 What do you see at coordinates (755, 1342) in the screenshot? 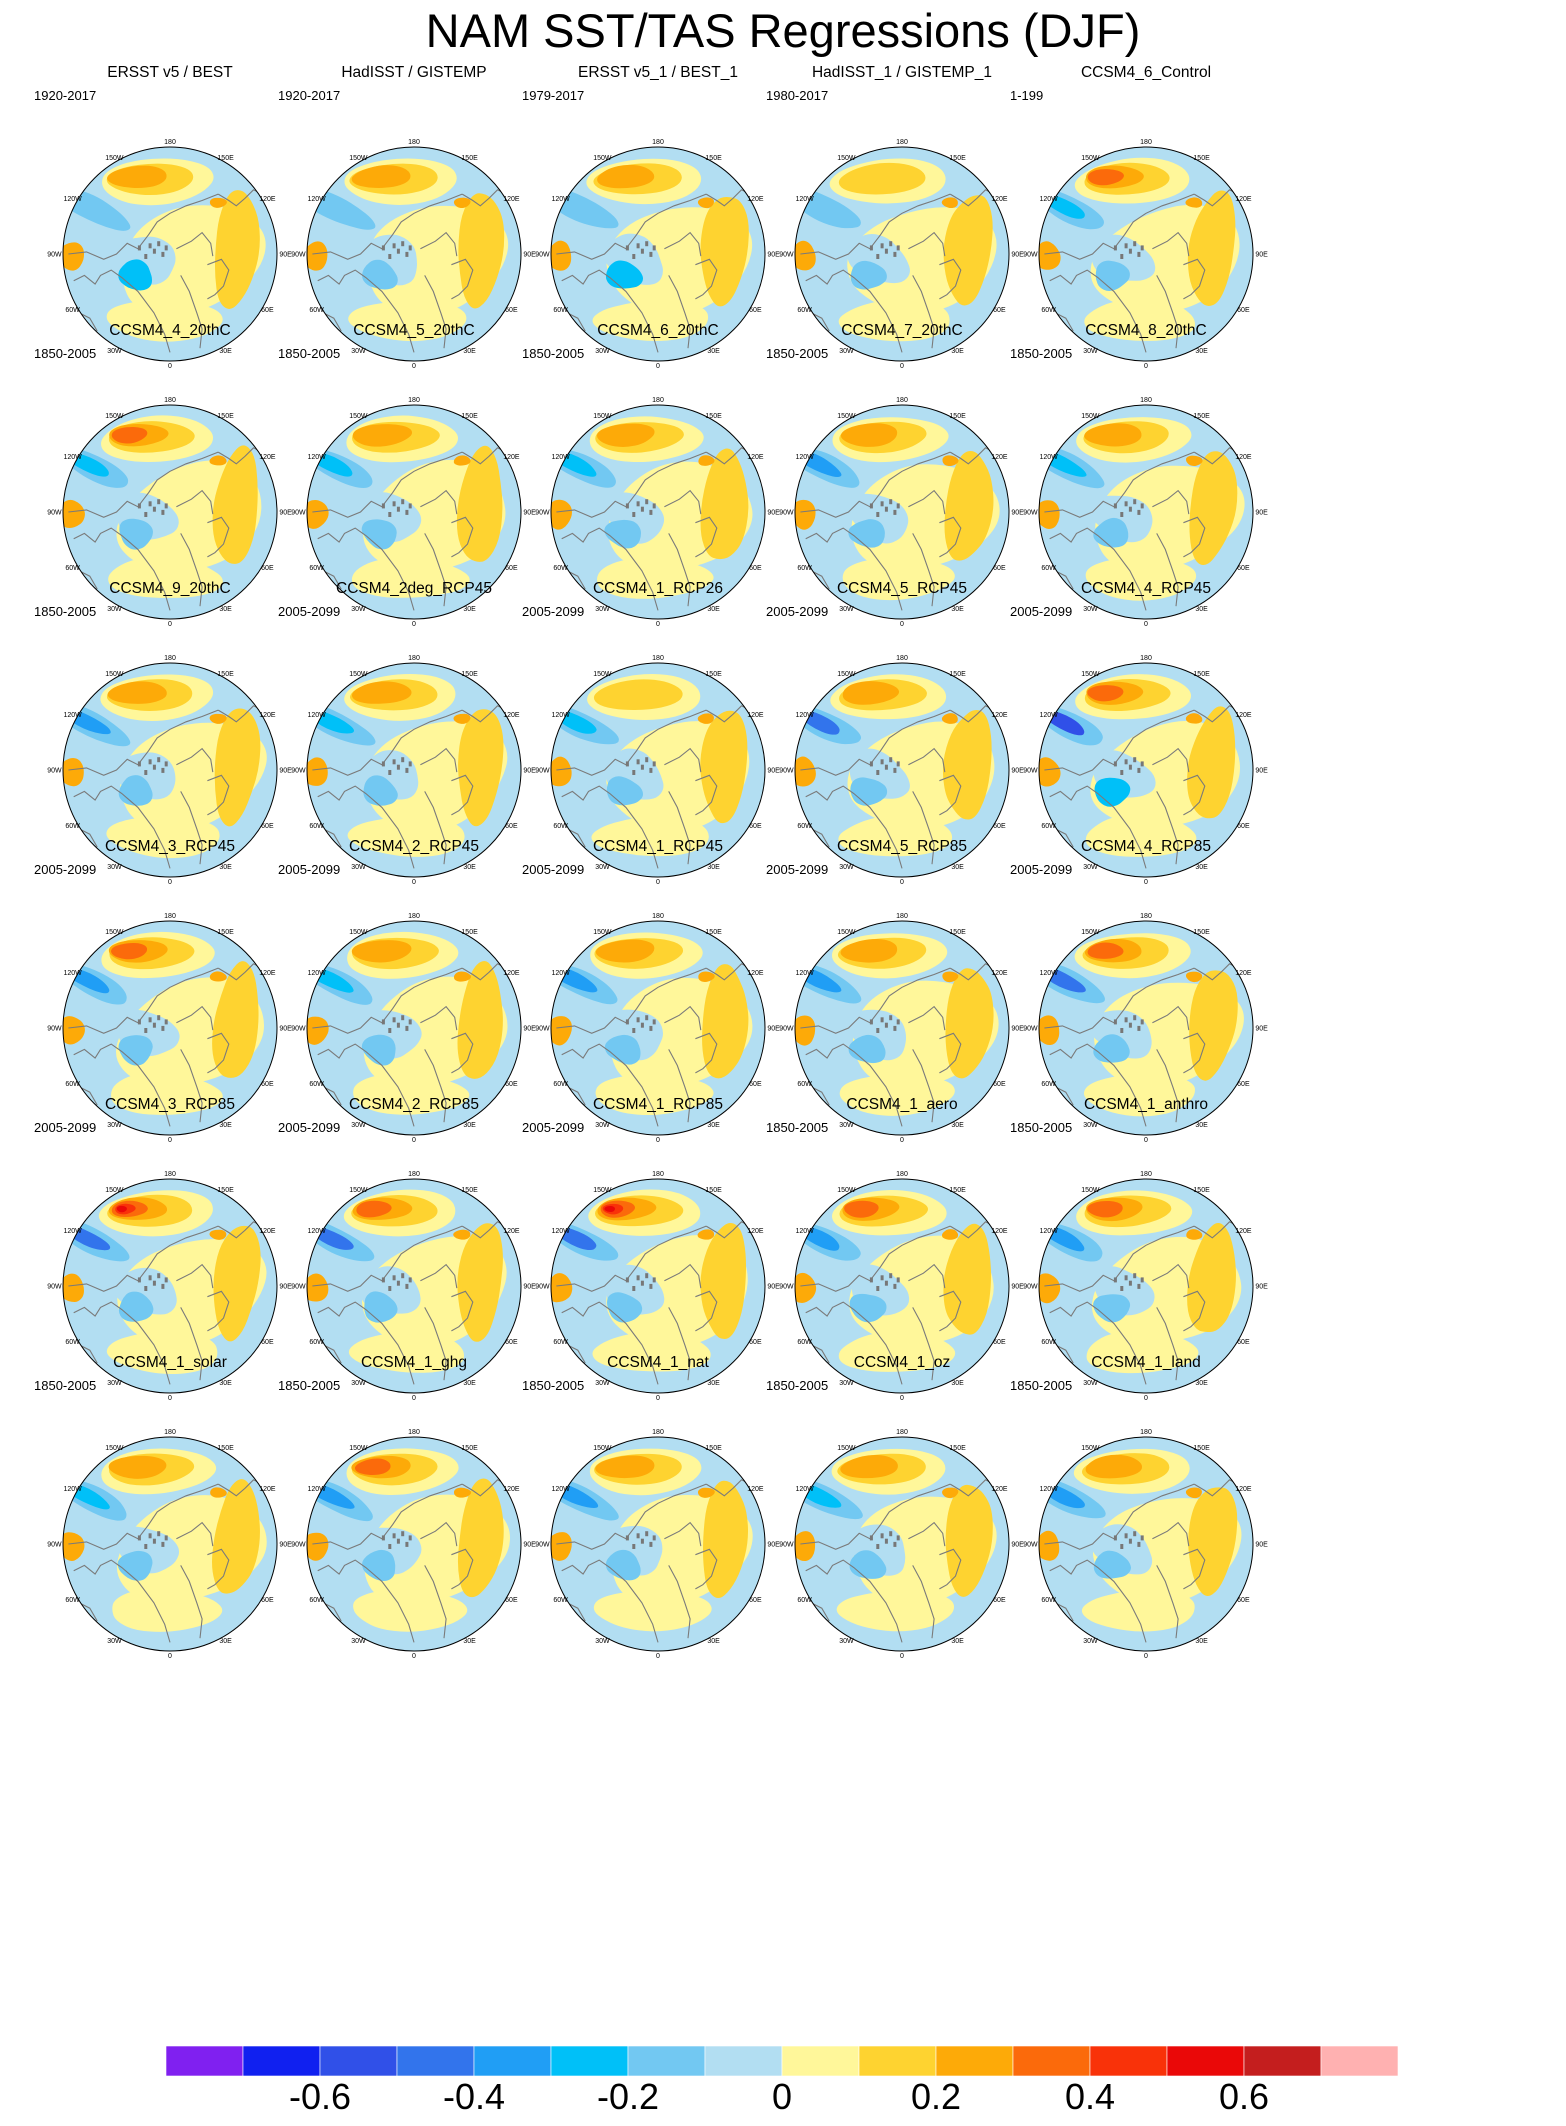
I see `lon-tick-label: 60E` at bounding box center [755, 1342].